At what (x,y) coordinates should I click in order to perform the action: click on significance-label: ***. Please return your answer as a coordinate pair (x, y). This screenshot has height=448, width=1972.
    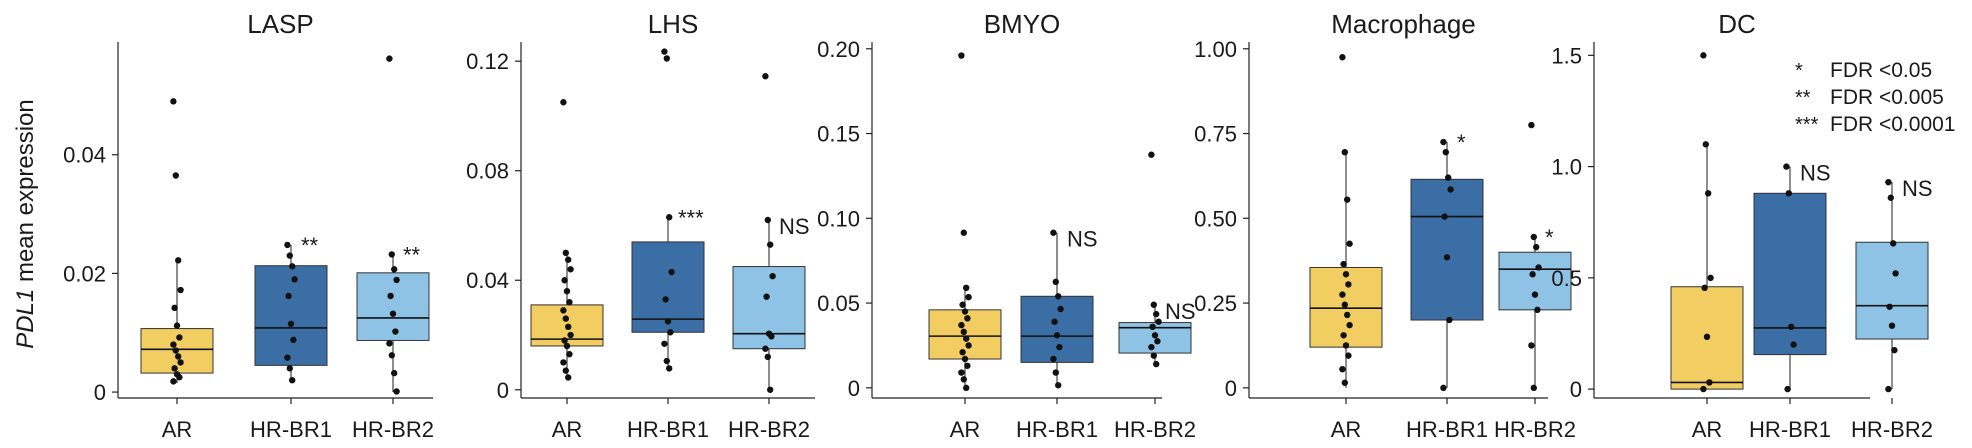
    Looking at the image, I should click on (691, 217).